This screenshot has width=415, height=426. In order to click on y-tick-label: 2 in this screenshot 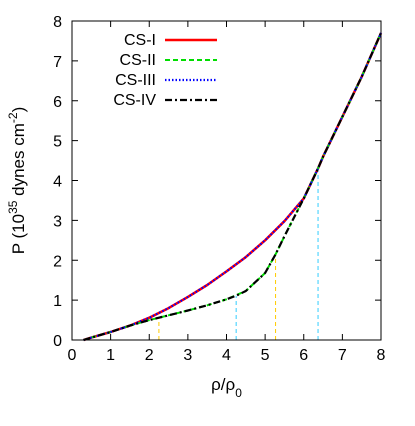, I will do `click(57, 261)`.